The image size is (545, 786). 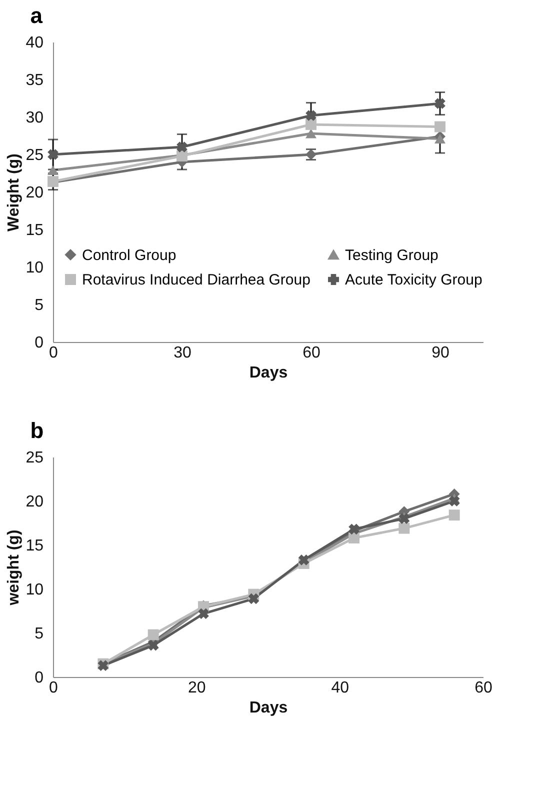 I want to click on y-tick-label: 30, so click(x=35, y=118).